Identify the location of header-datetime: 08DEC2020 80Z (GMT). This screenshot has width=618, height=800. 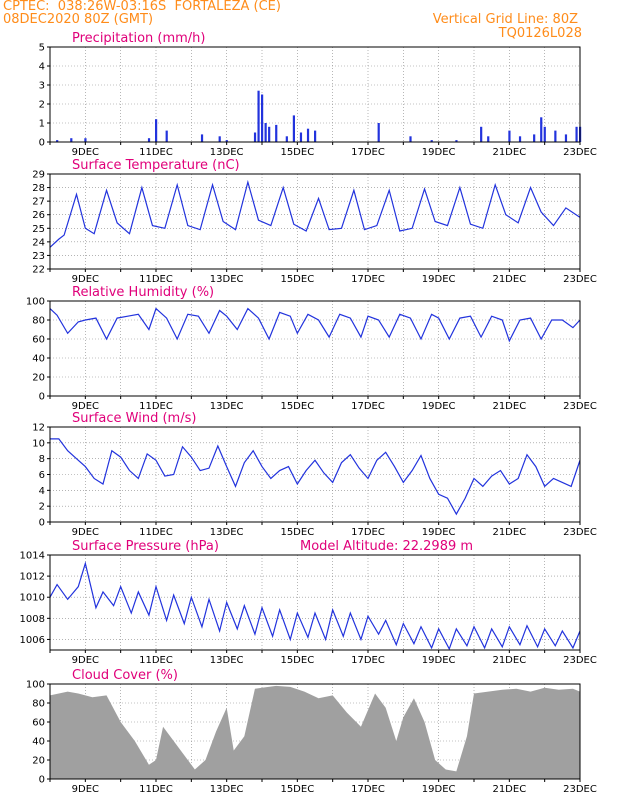
(78, 19).